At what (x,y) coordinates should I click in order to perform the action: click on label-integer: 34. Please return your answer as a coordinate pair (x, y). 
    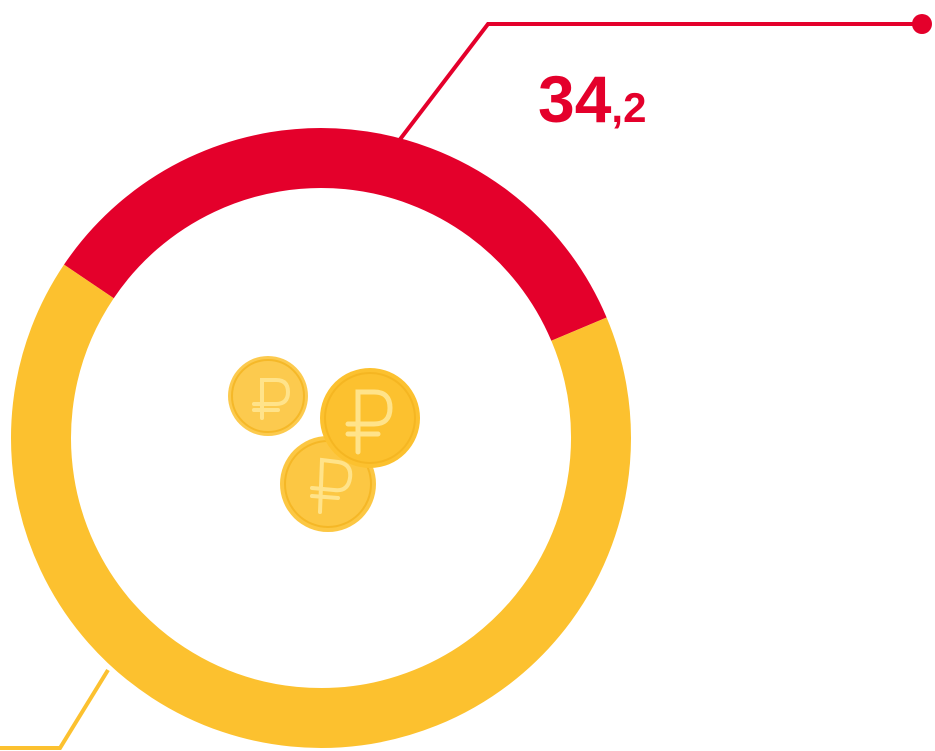
    Looking at the image, I should click on (575, 99).